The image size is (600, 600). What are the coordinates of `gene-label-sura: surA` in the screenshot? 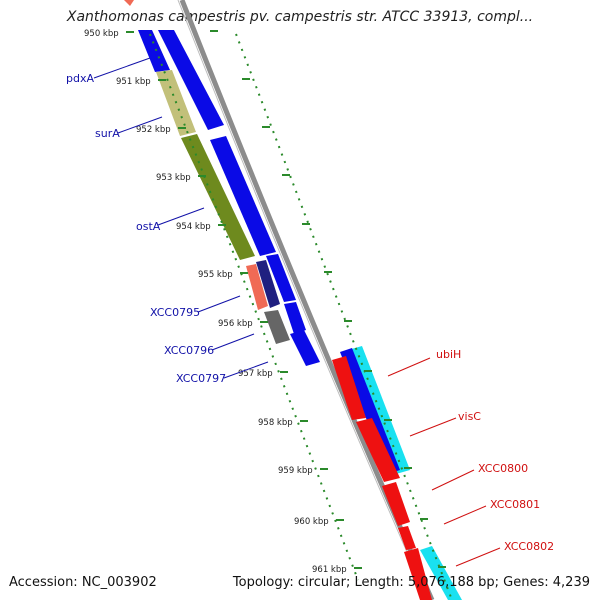 It's located at (107, 133).